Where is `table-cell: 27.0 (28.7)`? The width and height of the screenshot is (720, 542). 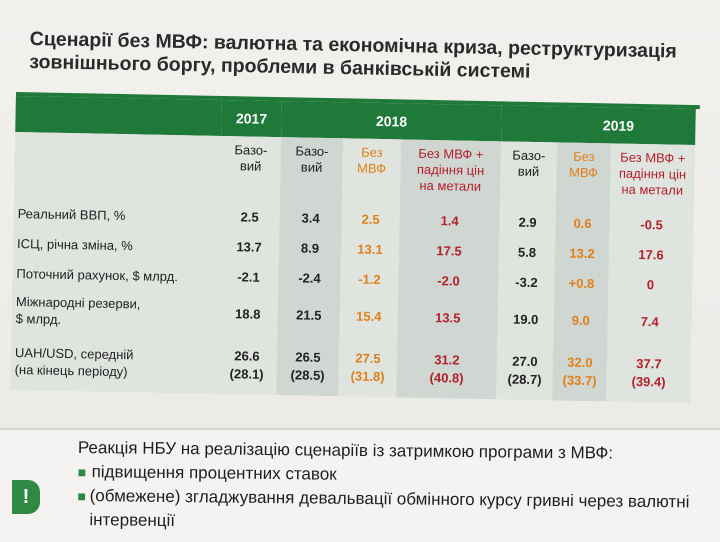 table-cell: 27.0 (28.7) is located at coordinates (525, 371).